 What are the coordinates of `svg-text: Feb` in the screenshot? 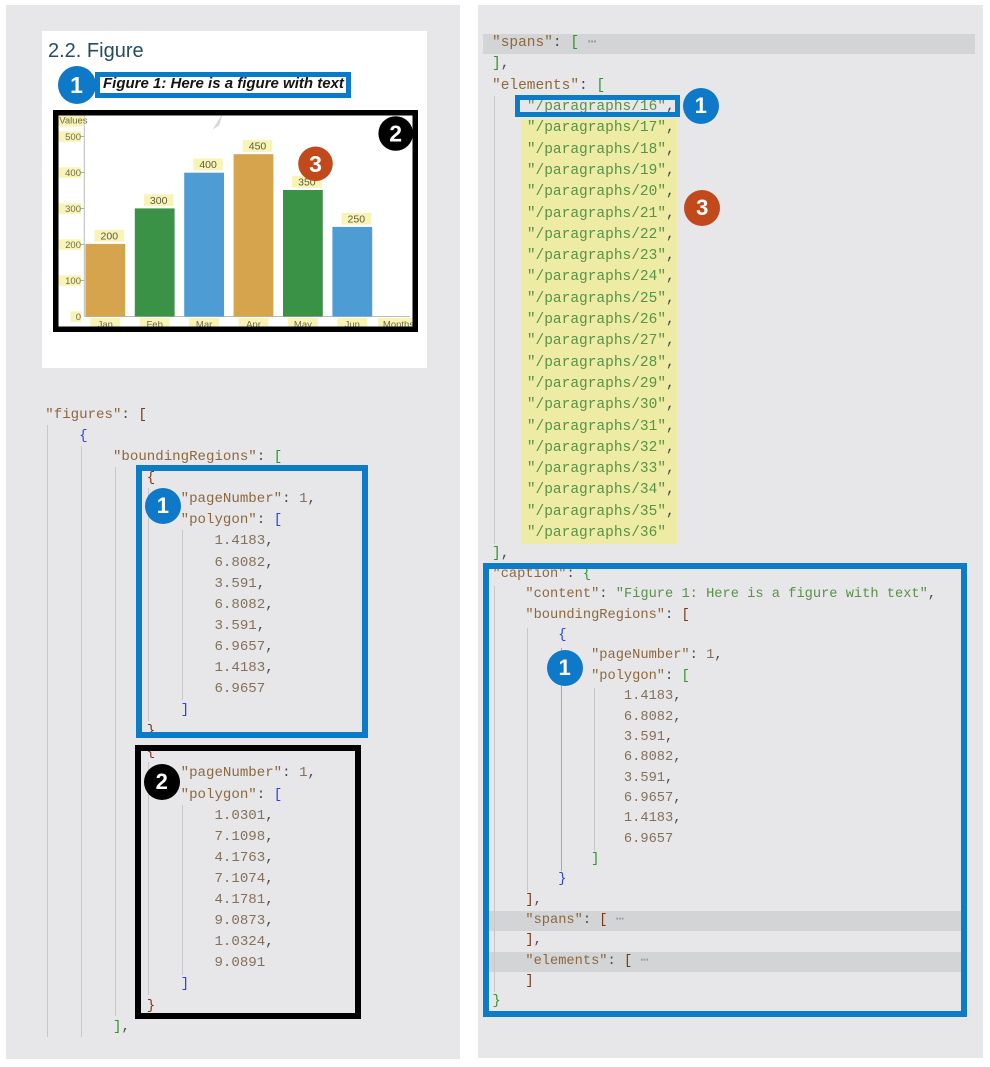 It's located at (155, 325).